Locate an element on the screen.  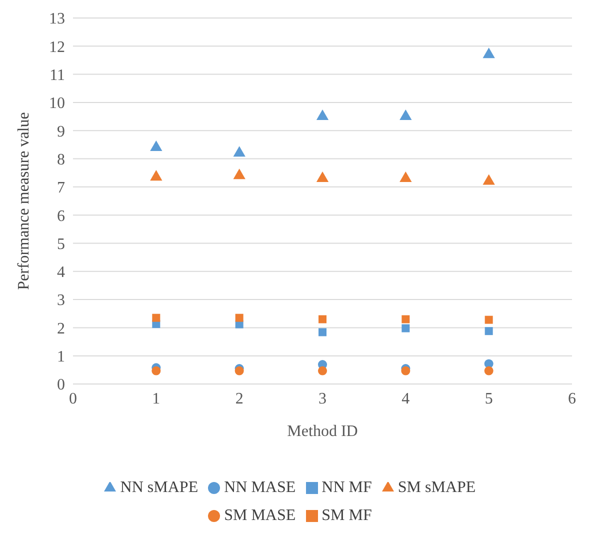
y-tick-label: 9 is located at coordinates (61, 131).